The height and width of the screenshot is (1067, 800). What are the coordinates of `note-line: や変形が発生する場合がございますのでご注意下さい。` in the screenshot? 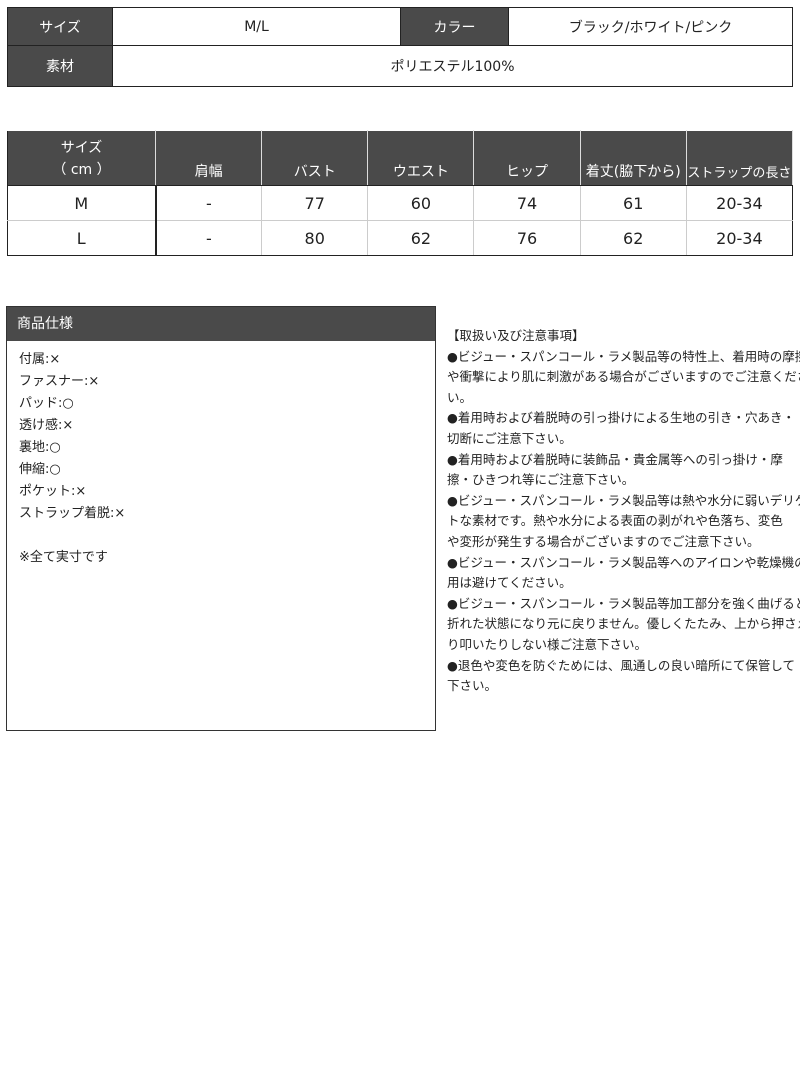 It's located at (603, 541).